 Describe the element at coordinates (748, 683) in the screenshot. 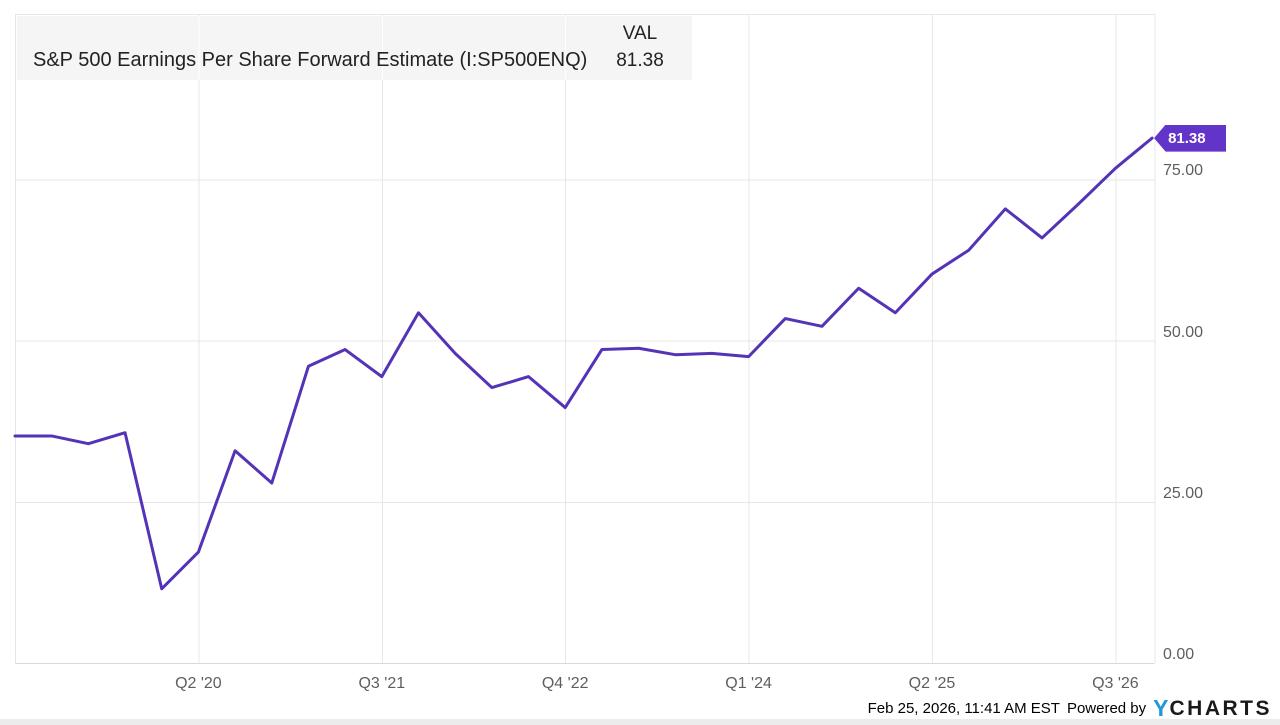

I see `x-axis-label: Q1 '24` at that location.